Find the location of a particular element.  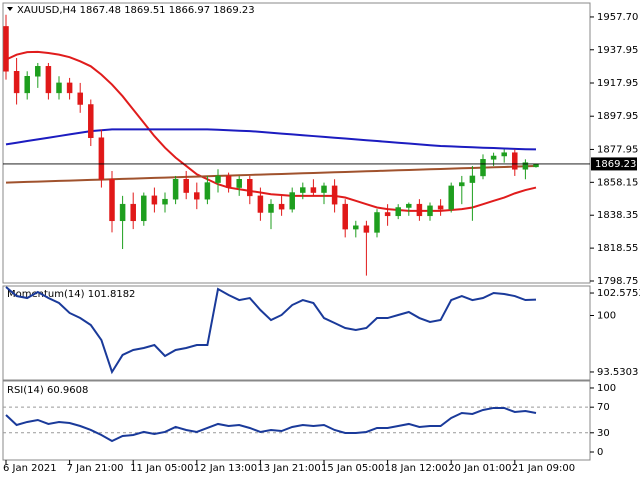

indicator-value: 60.9608 is located at coordinates (67, 390).